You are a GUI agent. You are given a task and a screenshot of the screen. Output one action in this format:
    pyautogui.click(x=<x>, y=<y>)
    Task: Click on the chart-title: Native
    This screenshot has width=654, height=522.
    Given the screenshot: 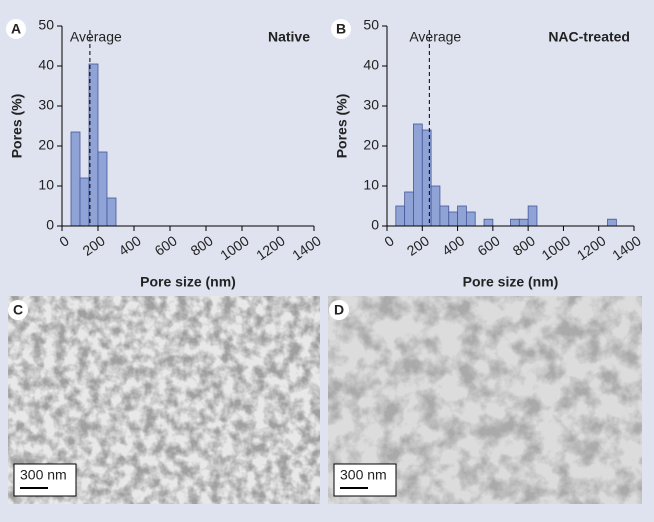 What is the action you would take?
    pyautogui.click(x=289, y=37)
    